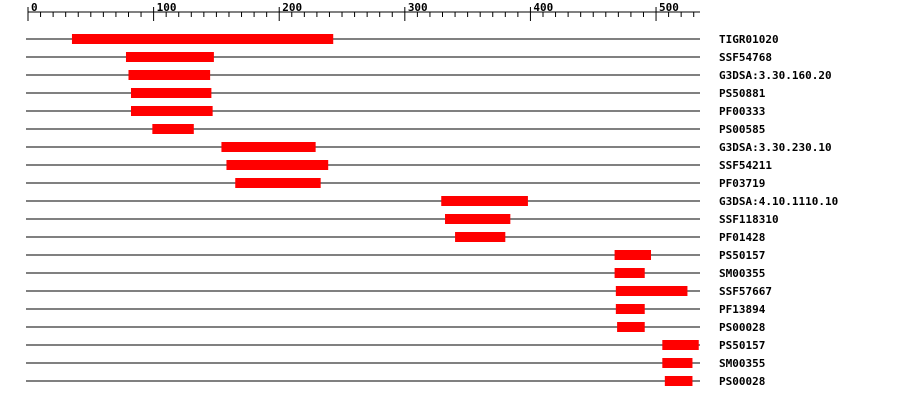 This screenshot has height=400, width=900. What do you see at coordinates (418, 7) in the screenshot?
I see `x-tick-label: 300` at bounding box center [418, 7].